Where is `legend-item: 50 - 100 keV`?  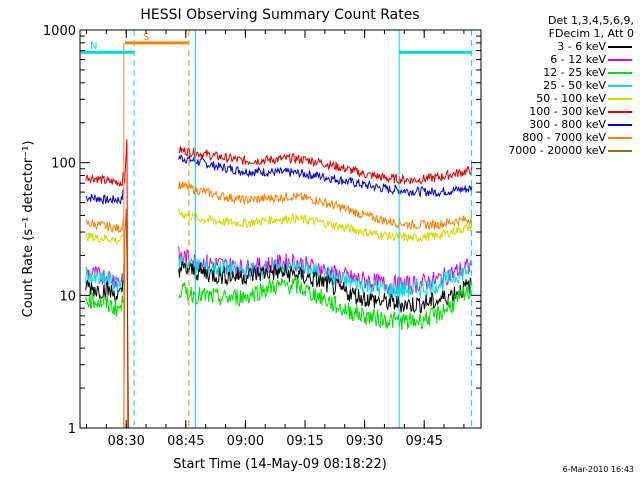
legend-item: 50 - 100 keV is located at coordinates (558, 98).